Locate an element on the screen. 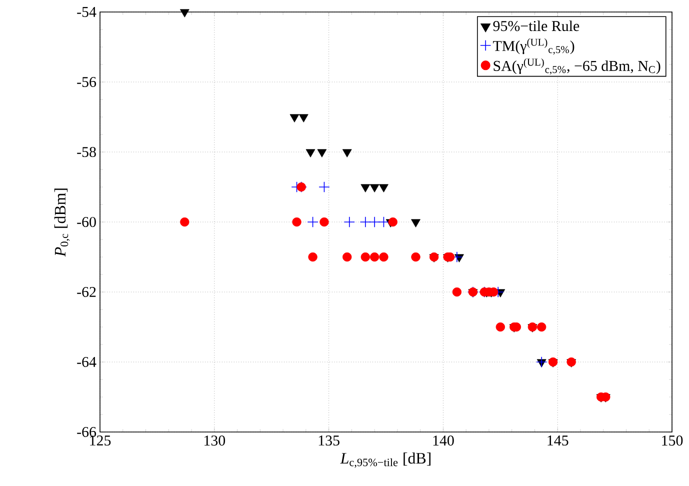 The height and width of the screenshot is (486, 689). legend-label: TM(γ$^{(UL)}$$_{c,5%}$) is located at coordinates (533, 46).